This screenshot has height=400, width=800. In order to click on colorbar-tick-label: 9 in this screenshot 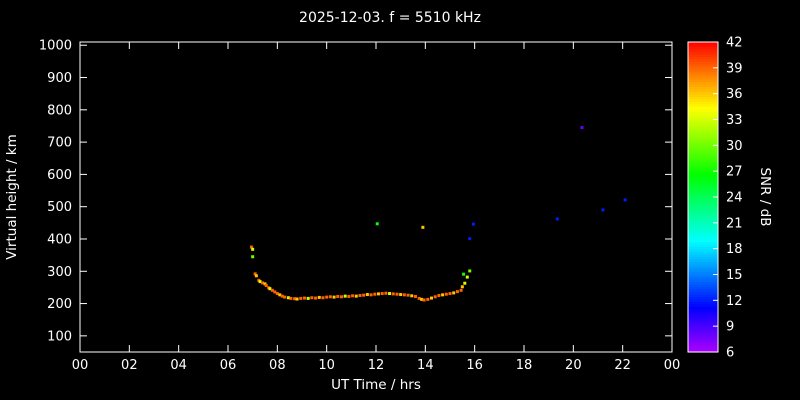, I will do `click(730, 327)`.